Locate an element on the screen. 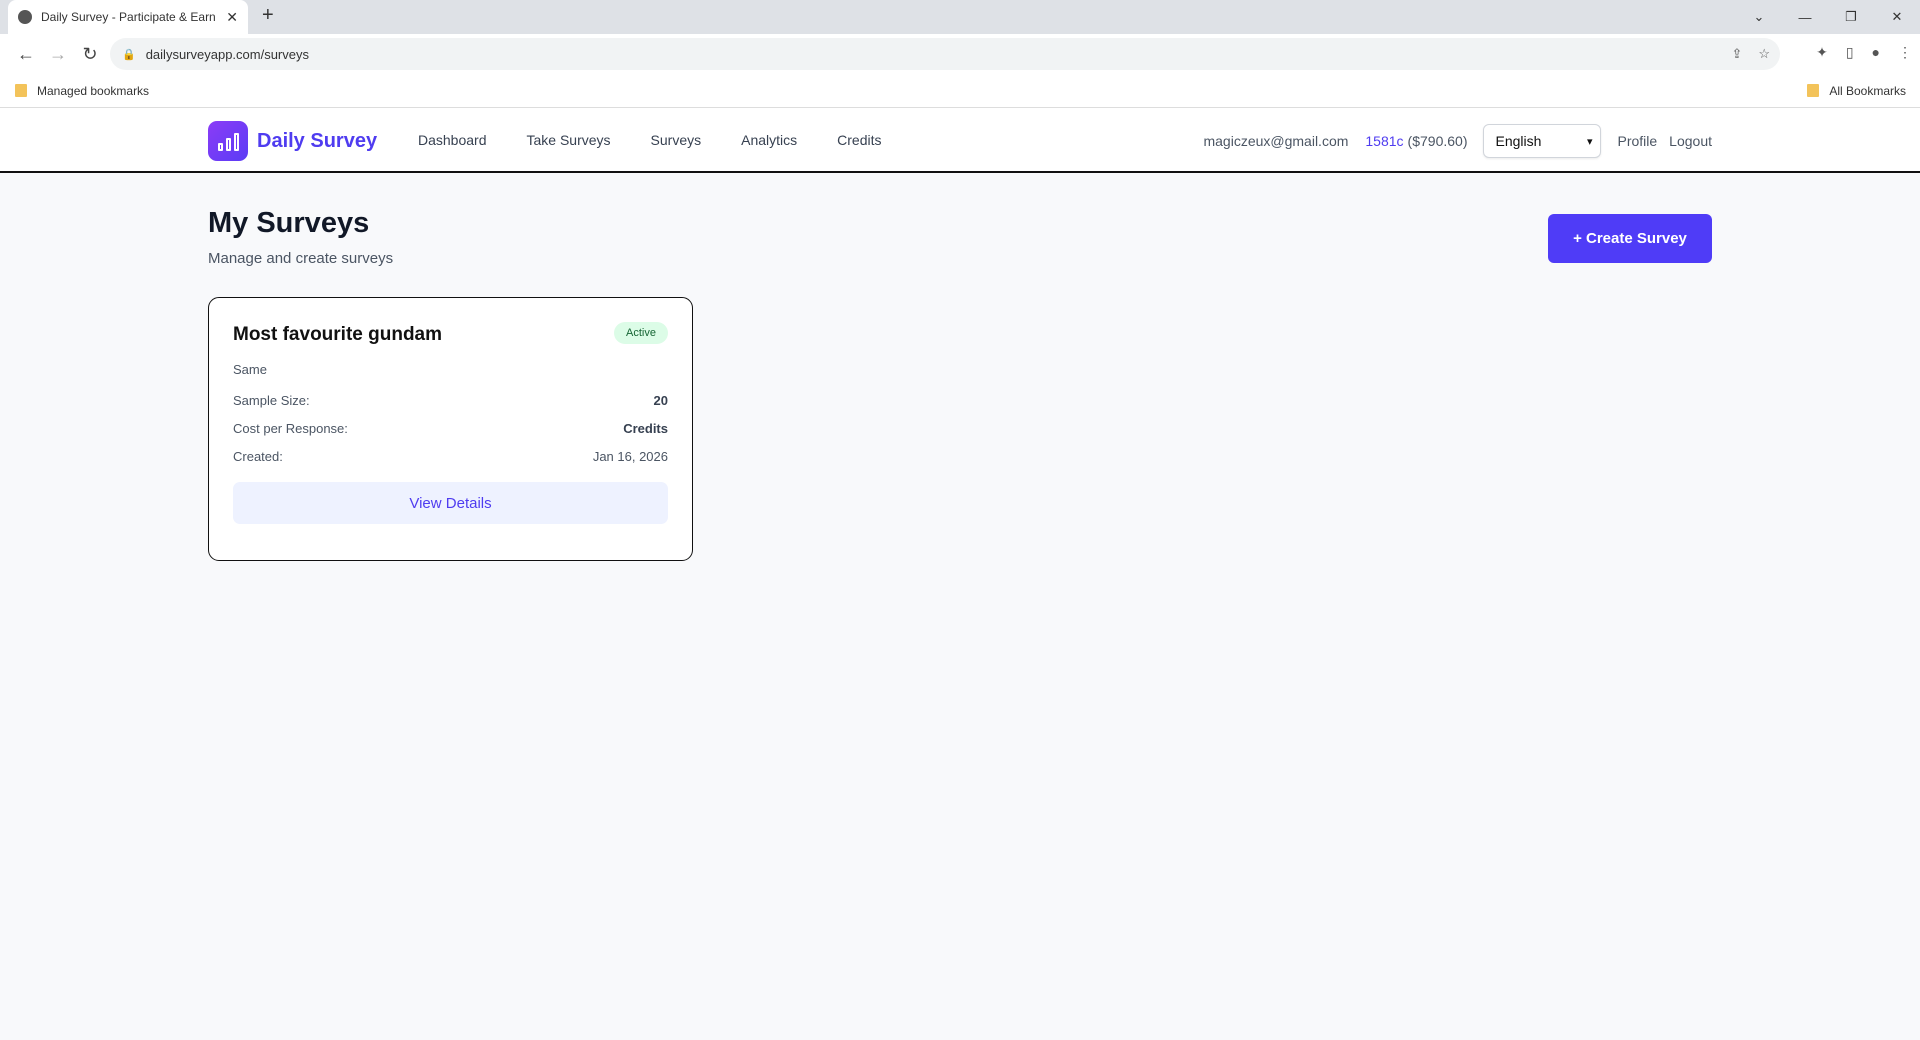 This screenshot has height=1040, width=1920. bar-chart-icon is located at coordinates (228, 141).